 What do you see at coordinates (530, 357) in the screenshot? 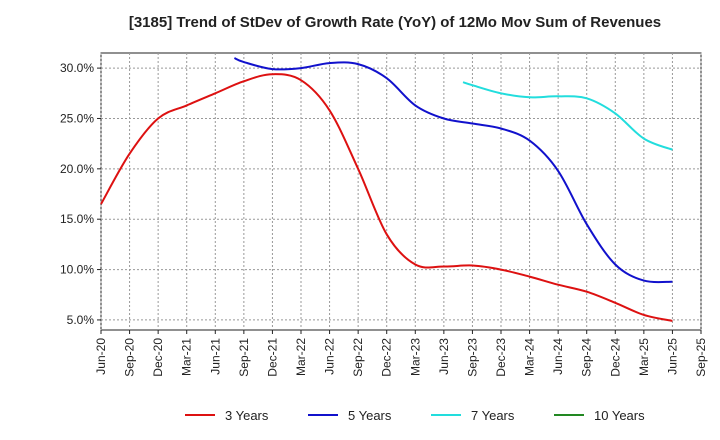
I see `x-tick-label: Mar-24` at bounding box center [530, 357].